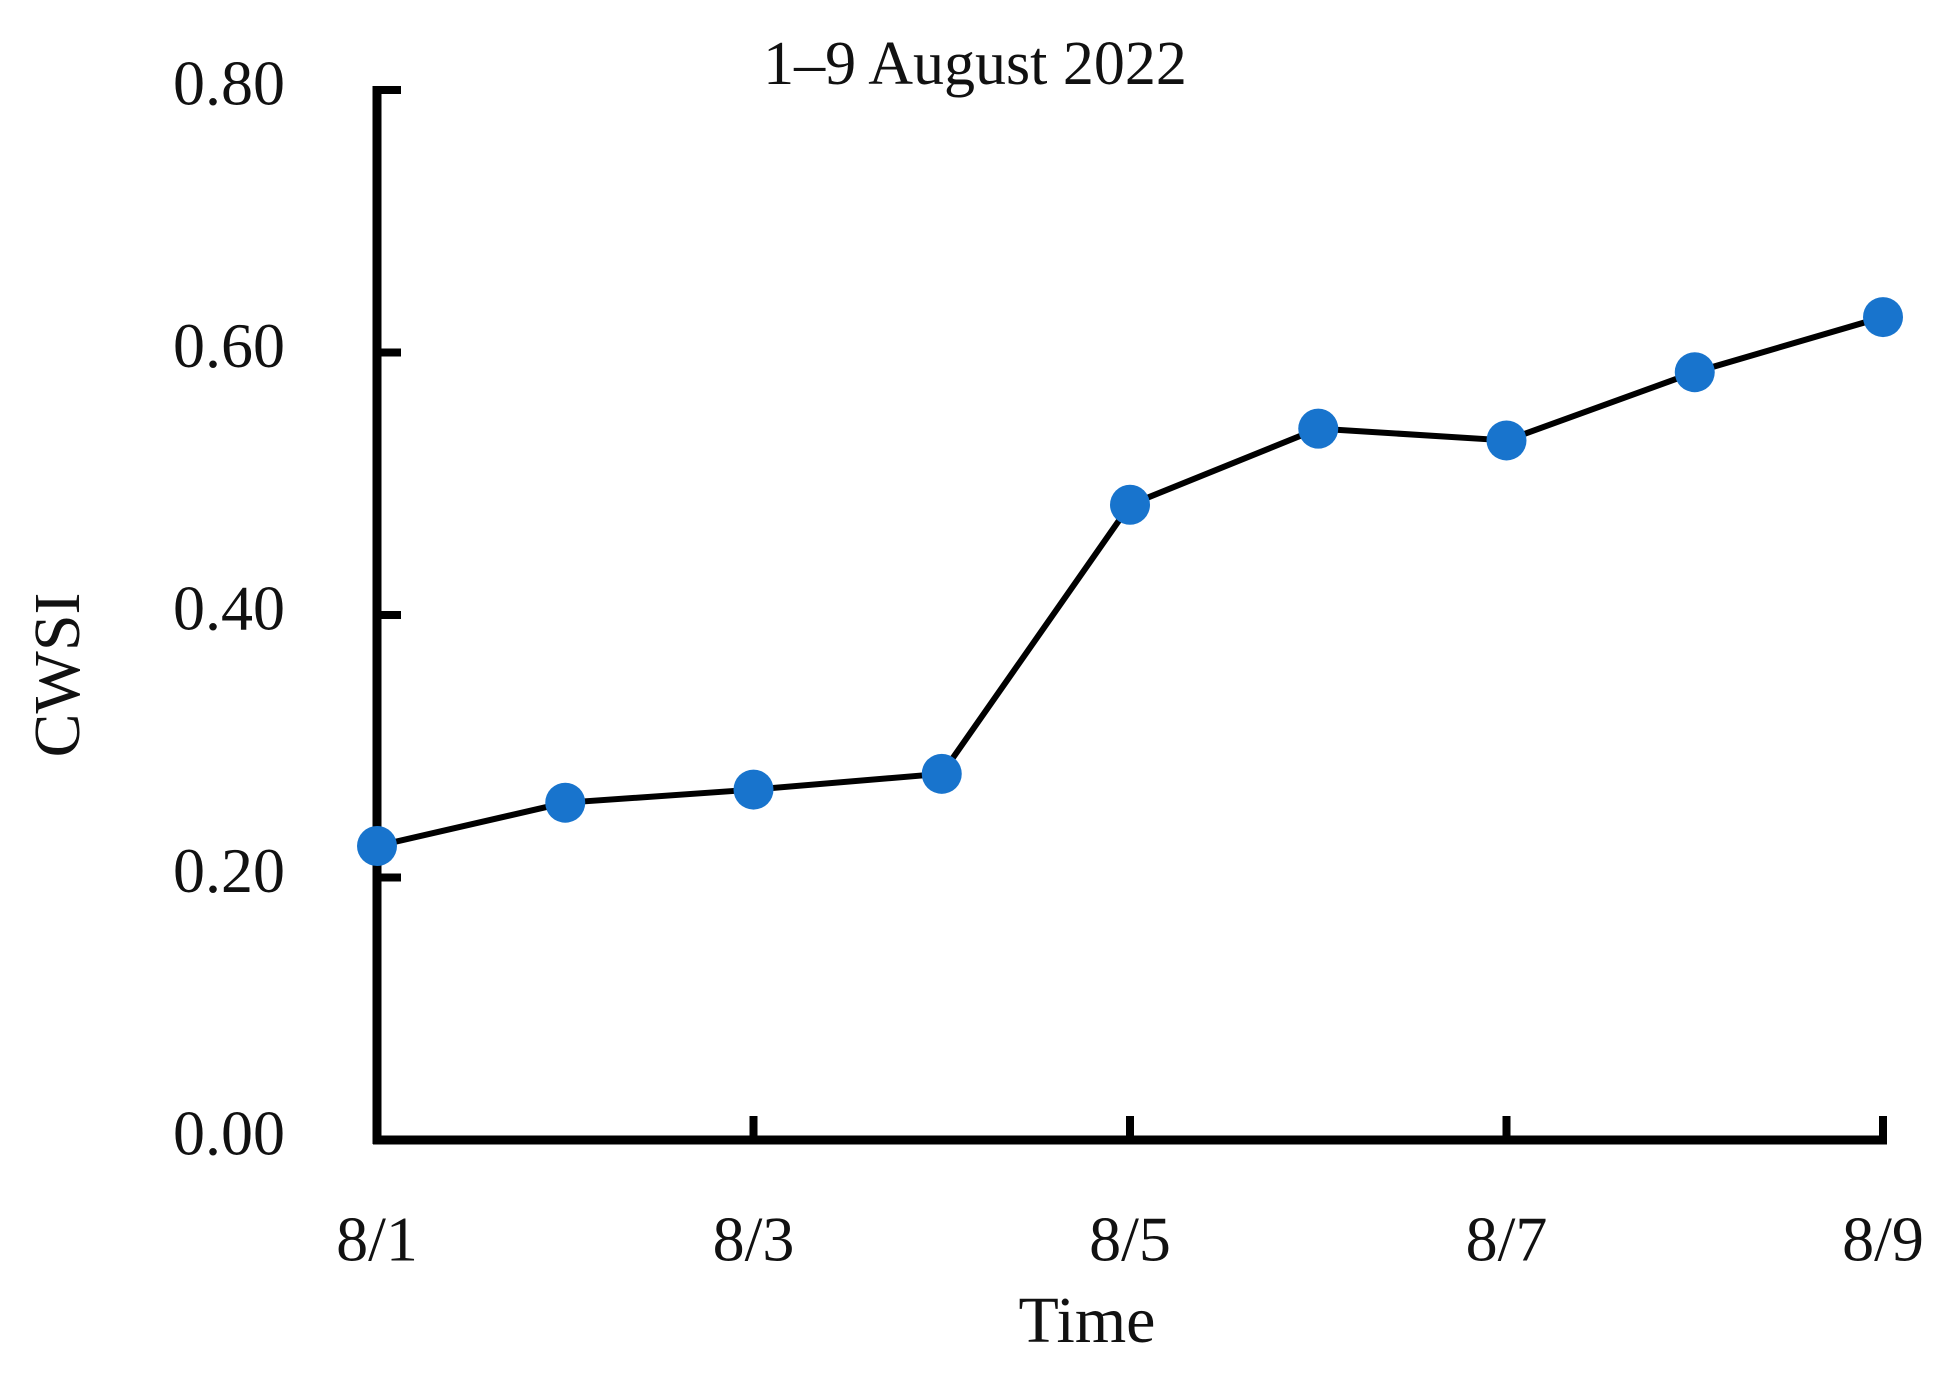 This screenshot has height=1391, width=1959. I want to click on x-tick-label: 8/9, so click(1883, 1239).